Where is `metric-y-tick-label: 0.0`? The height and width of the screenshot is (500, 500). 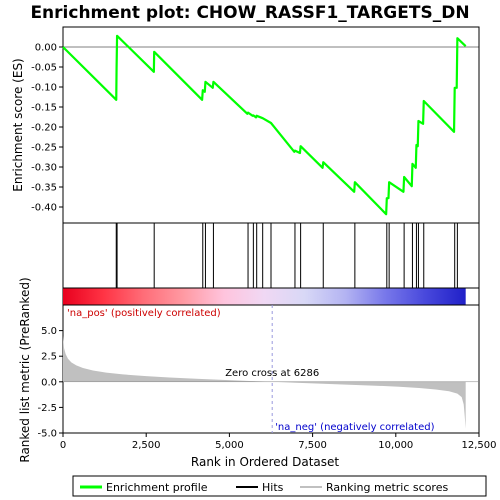 metric-y-tick-label: 0.0 is located at coordinates (49, 382).